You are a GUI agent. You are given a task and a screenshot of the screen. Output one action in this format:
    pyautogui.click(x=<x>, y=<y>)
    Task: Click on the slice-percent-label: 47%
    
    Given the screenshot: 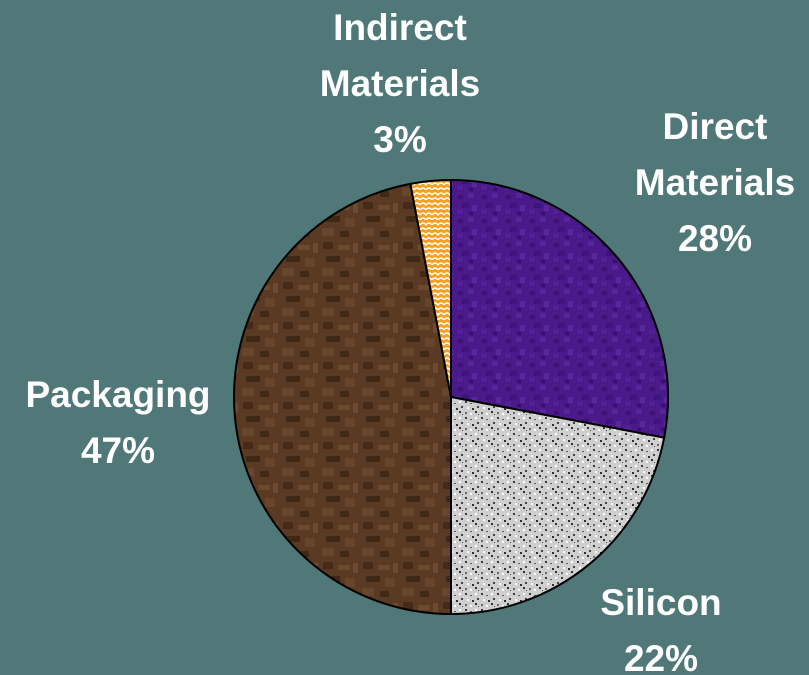 What is the action you would take?
    pyautogui.click(x=118, y=450)
    